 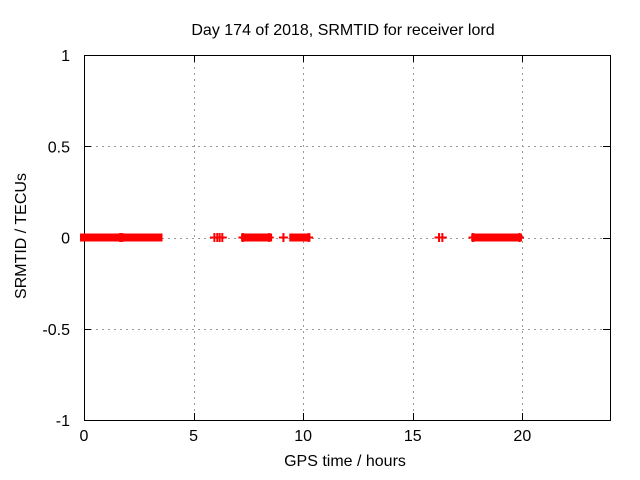 I want to click on x-tick-label: 20, so click(x=522, y=436).